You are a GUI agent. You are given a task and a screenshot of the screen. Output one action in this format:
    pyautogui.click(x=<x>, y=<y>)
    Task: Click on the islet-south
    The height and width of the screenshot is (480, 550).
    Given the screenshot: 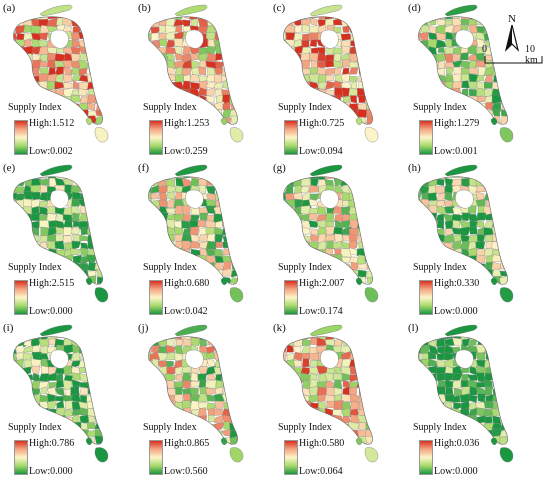 What is the action you would take?
    pyautogui.click(x=371, y=135)
    